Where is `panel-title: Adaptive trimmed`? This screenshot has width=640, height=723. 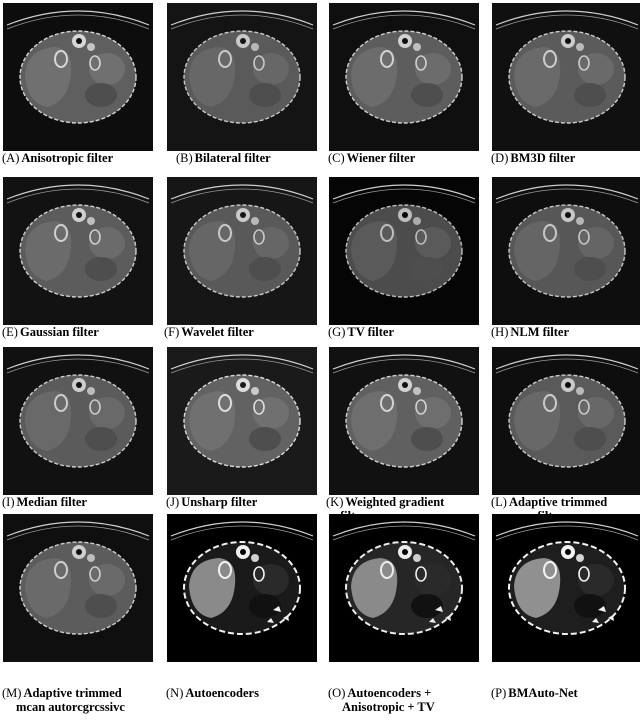
panel-title: Adaptive trimmed is located at coordinates (72, 693).